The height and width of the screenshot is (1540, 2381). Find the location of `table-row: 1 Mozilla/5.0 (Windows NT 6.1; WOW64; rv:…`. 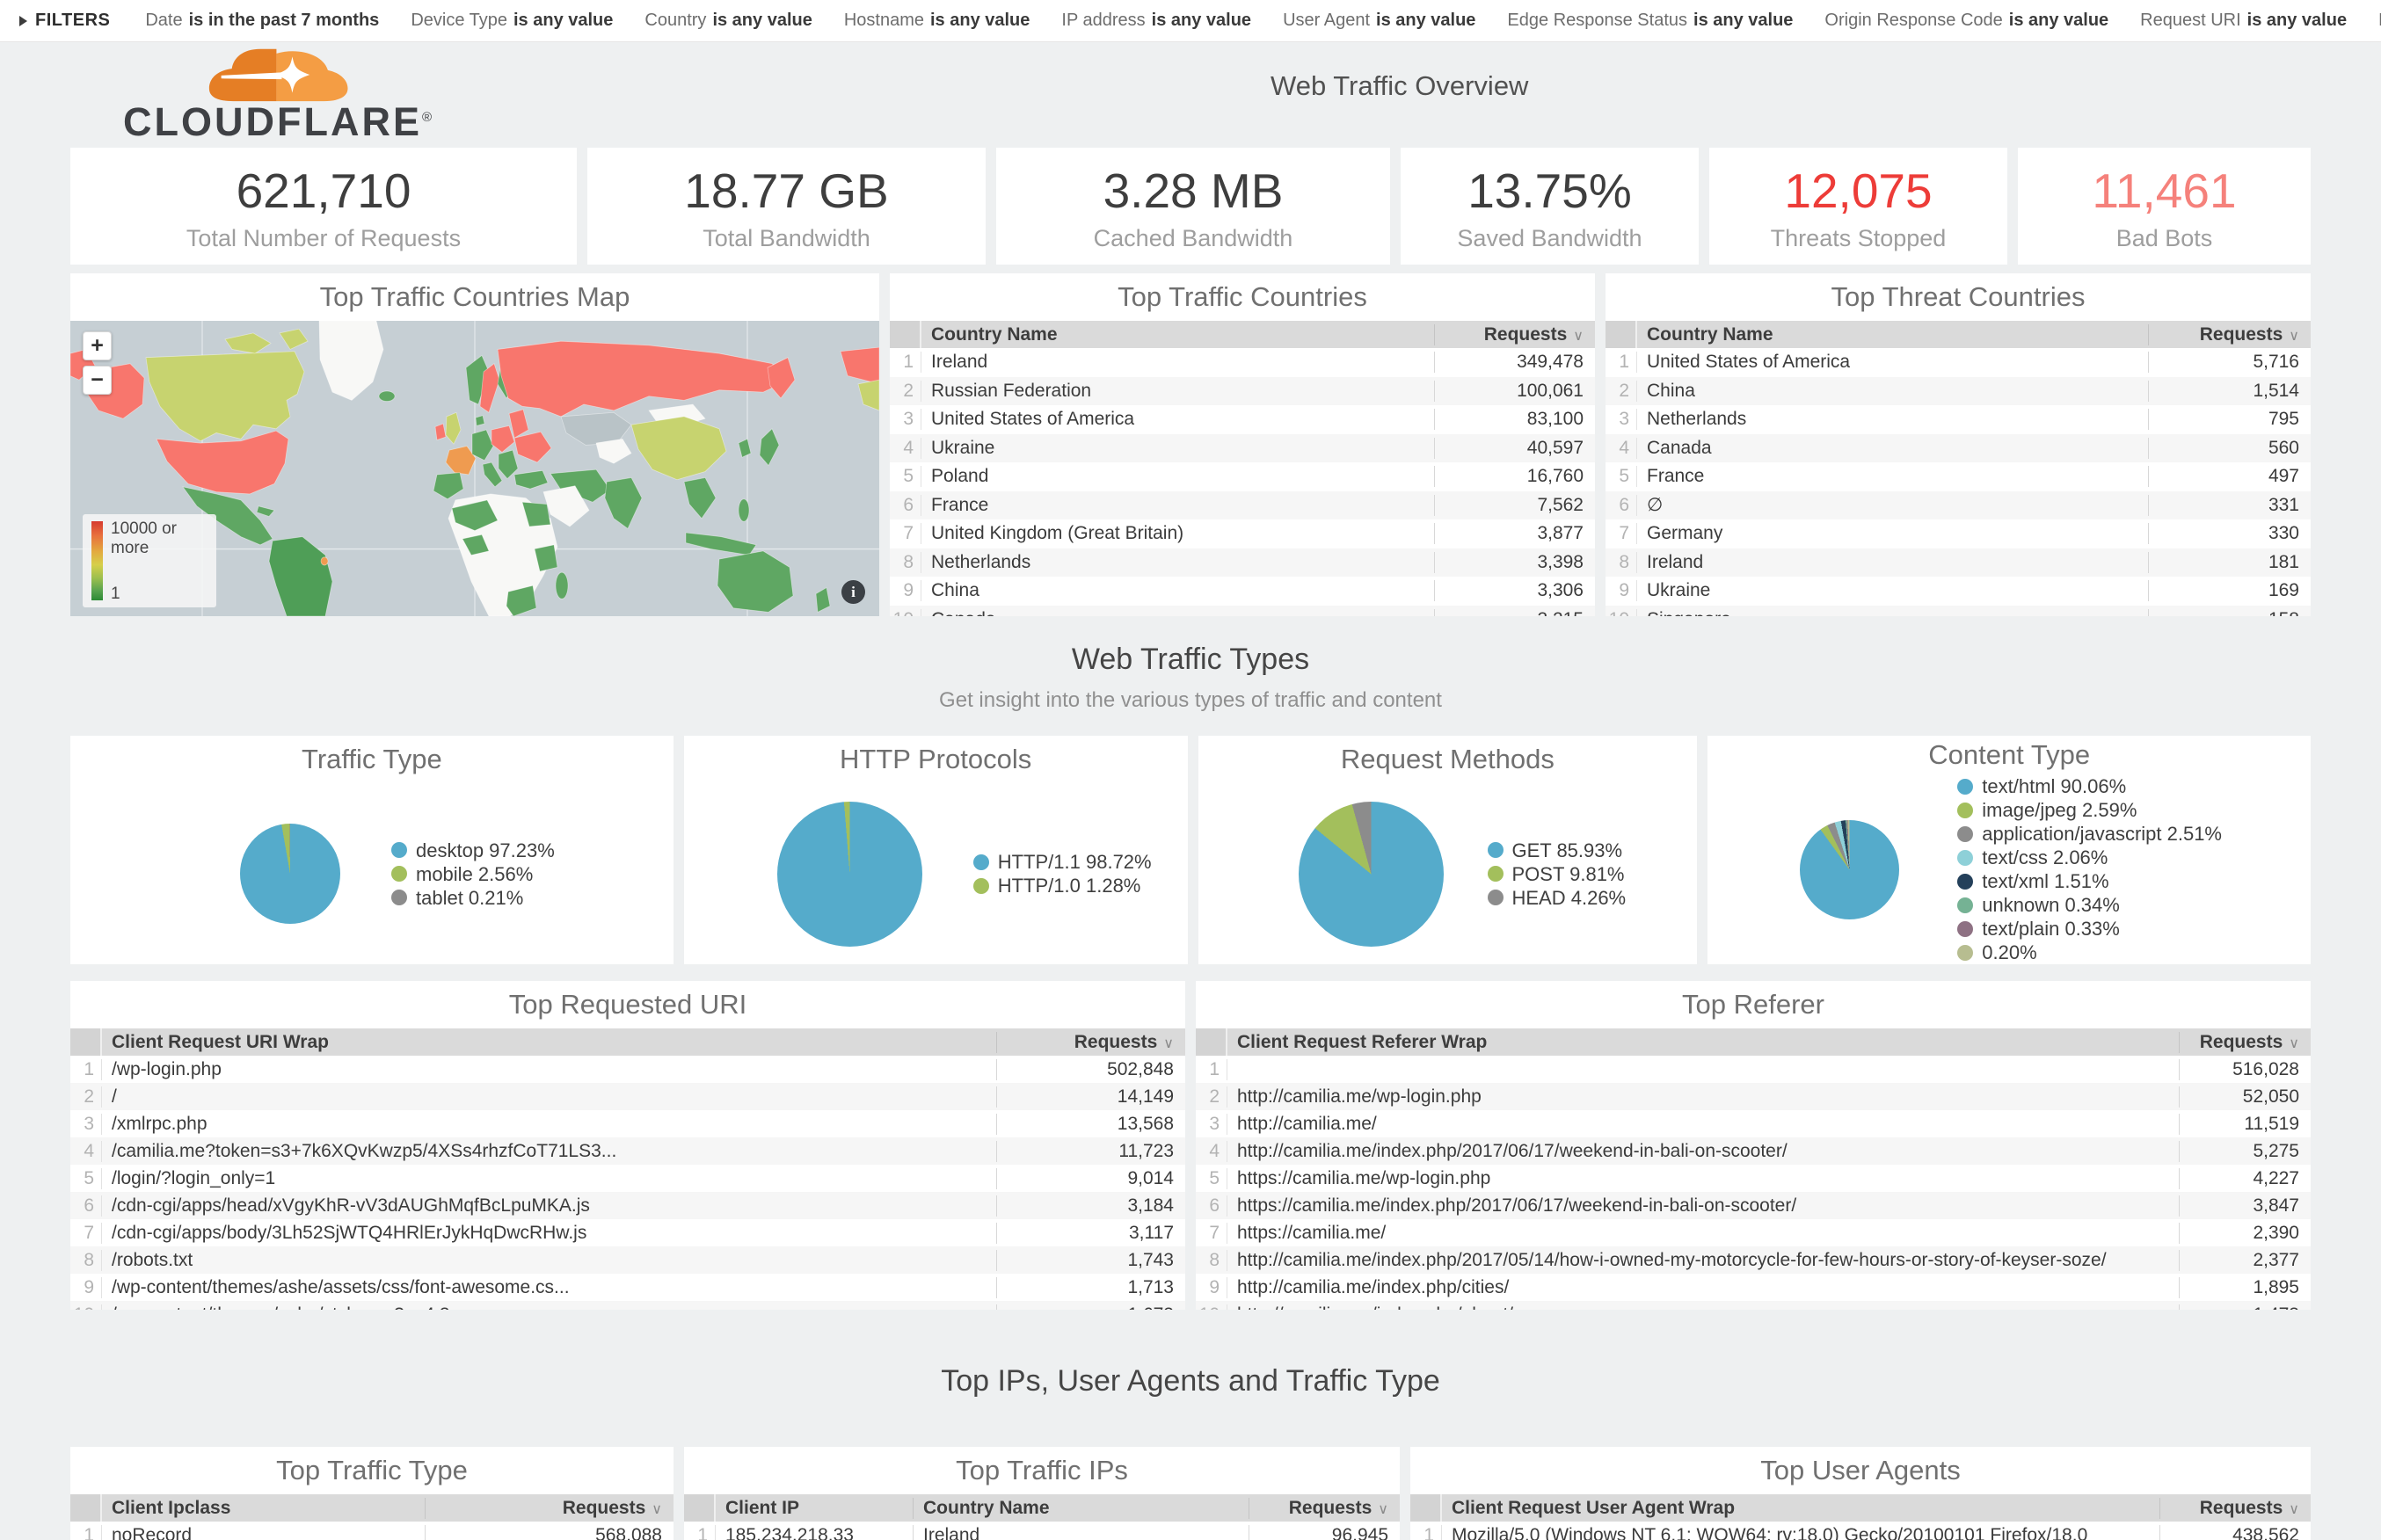

table-row: 1 Mozilla/5.0 (Windows NT 6.1; WOW64; rv:… is located at coordinates (1860, 1531).